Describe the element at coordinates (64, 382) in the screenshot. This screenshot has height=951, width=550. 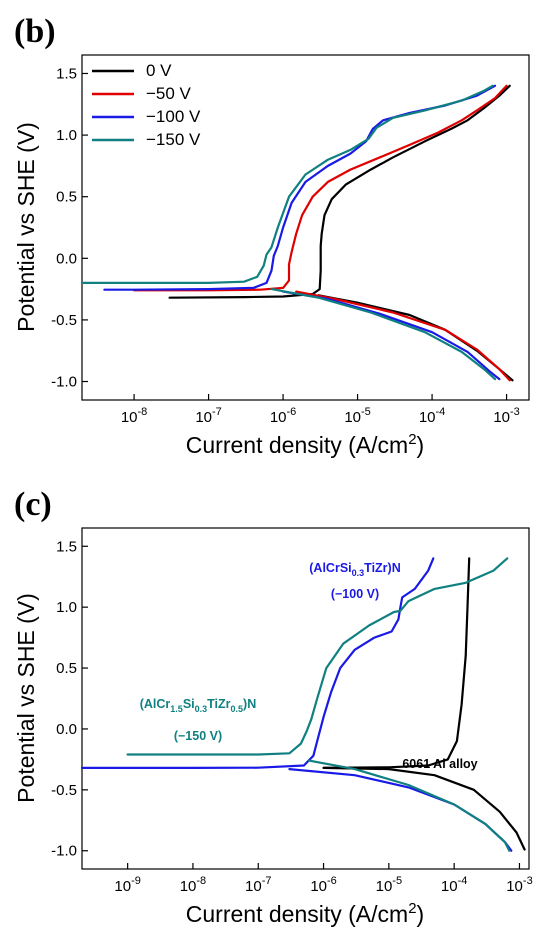
I see `y-tick-label-b-0: -1.0` at that location.